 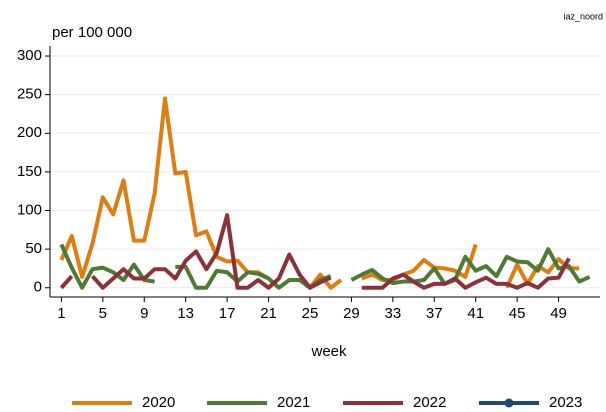 I want to click on y-tick-label: 100, so click(x=29, y=209).